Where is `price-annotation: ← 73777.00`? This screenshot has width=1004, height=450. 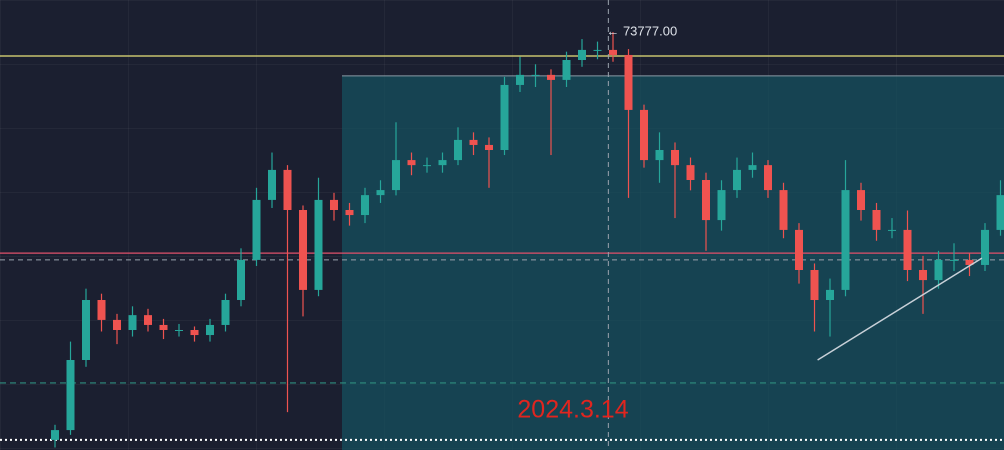 price-annotation: ← 73777.00 is located at coordinates (641, 30).